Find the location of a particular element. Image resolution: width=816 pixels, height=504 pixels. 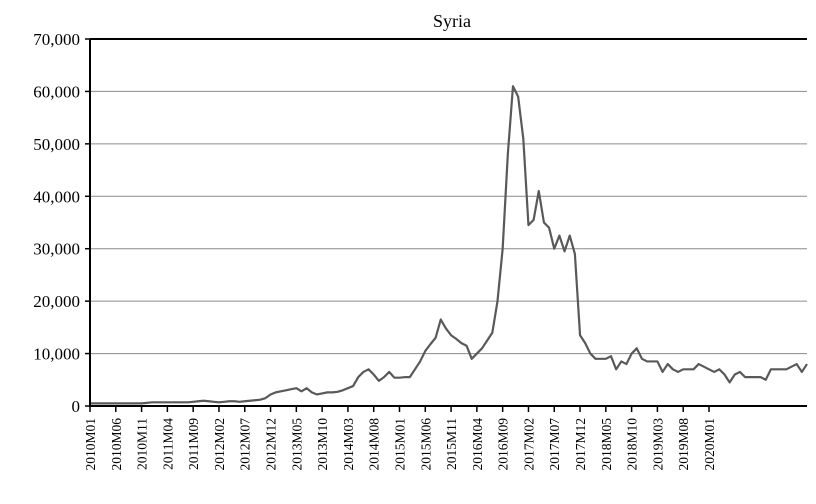

x-tick-label: 2019M03 is located at coordinates (657, 444).